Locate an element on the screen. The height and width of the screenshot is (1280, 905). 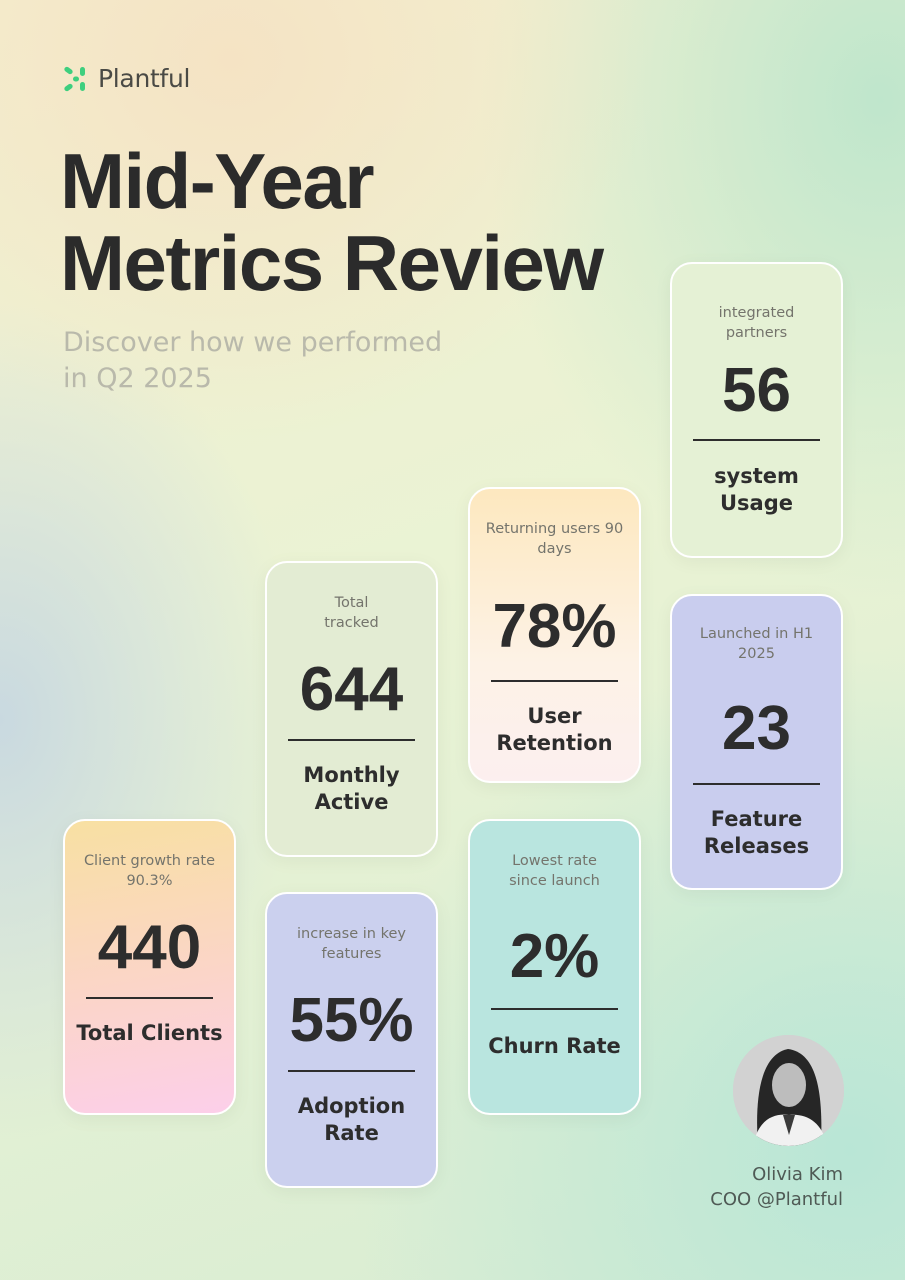
metric-caption: increase in key features is located at coordinates (351, 944).